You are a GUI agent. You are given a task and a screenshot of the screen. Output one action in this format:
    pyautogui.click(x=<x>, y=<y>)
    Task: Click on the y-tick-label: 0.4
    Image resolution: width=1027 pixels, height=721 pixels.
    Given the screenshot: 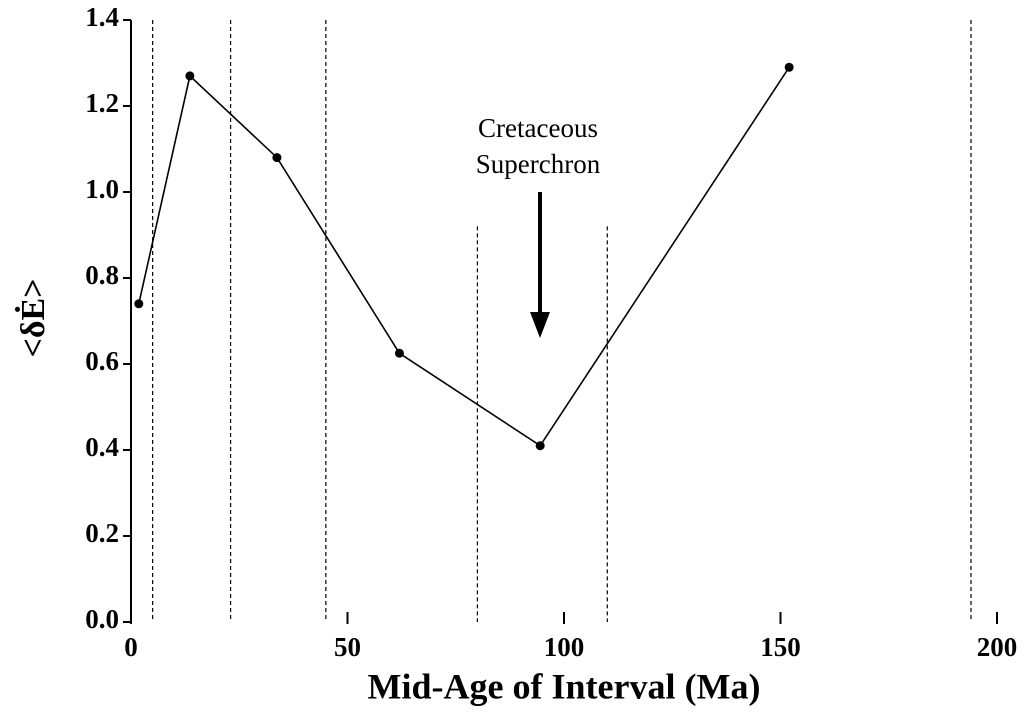 What is the action you would take?
    pyautogui.click(x=102, y=447)
    